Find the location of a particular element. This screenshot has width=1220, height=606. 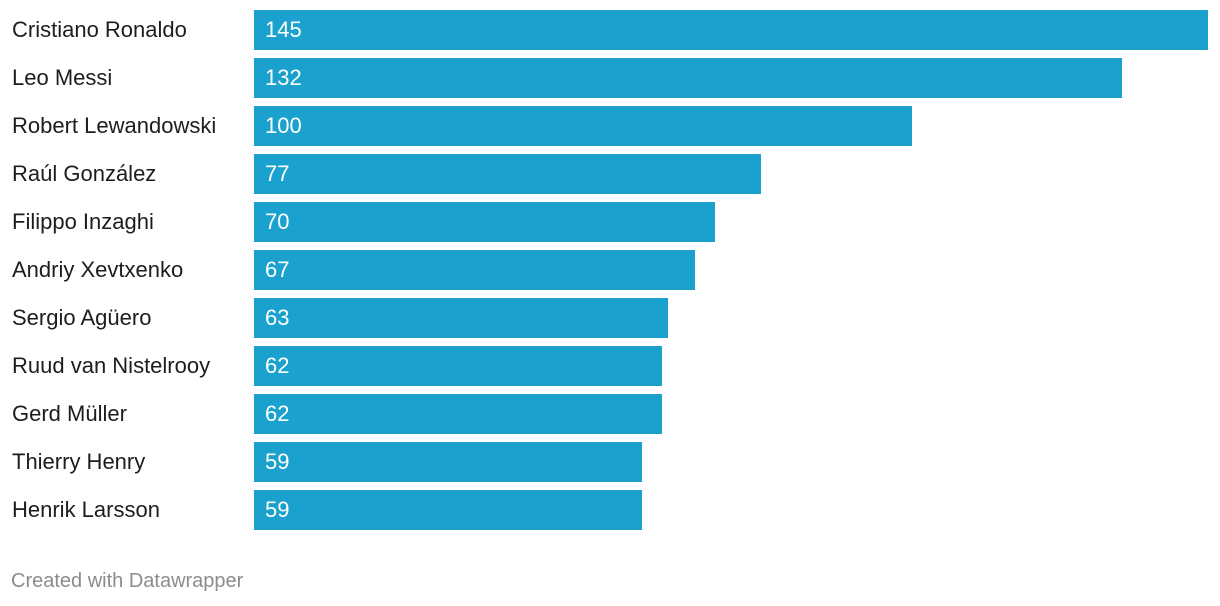

value-label: 67 is located at coordinates (277, 269).